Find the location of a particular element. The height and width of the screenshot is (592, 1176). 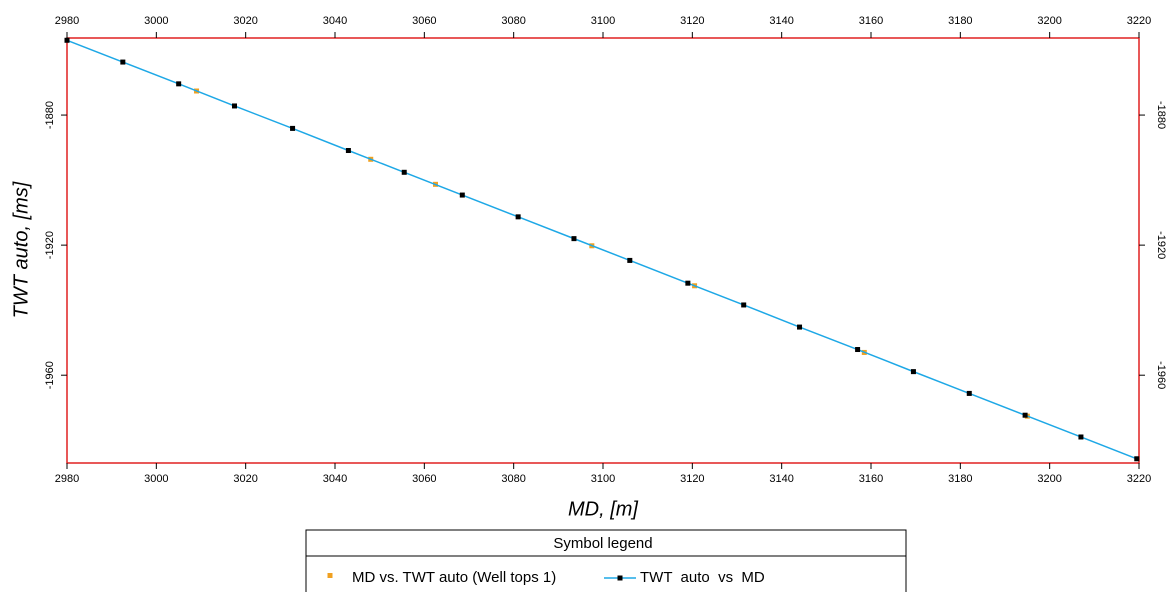

x-tick-label-top: 3220 is located at coordinates (1139, 21).